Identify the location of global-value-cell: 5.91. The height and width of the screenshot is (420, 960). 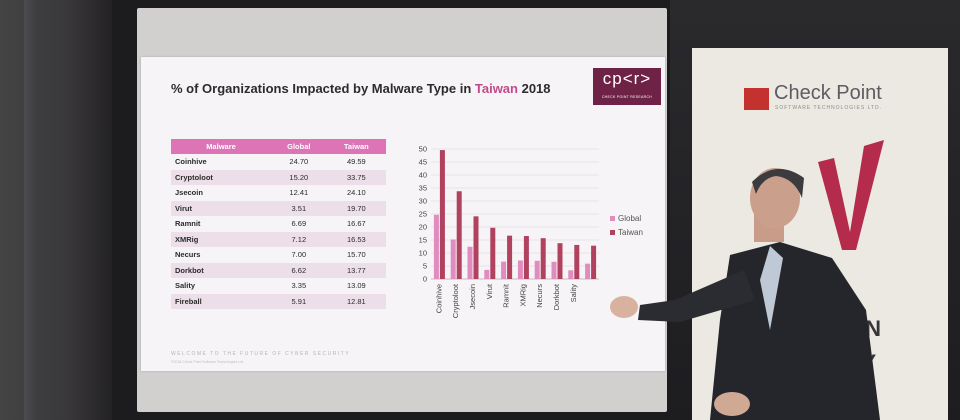
(298, 301).